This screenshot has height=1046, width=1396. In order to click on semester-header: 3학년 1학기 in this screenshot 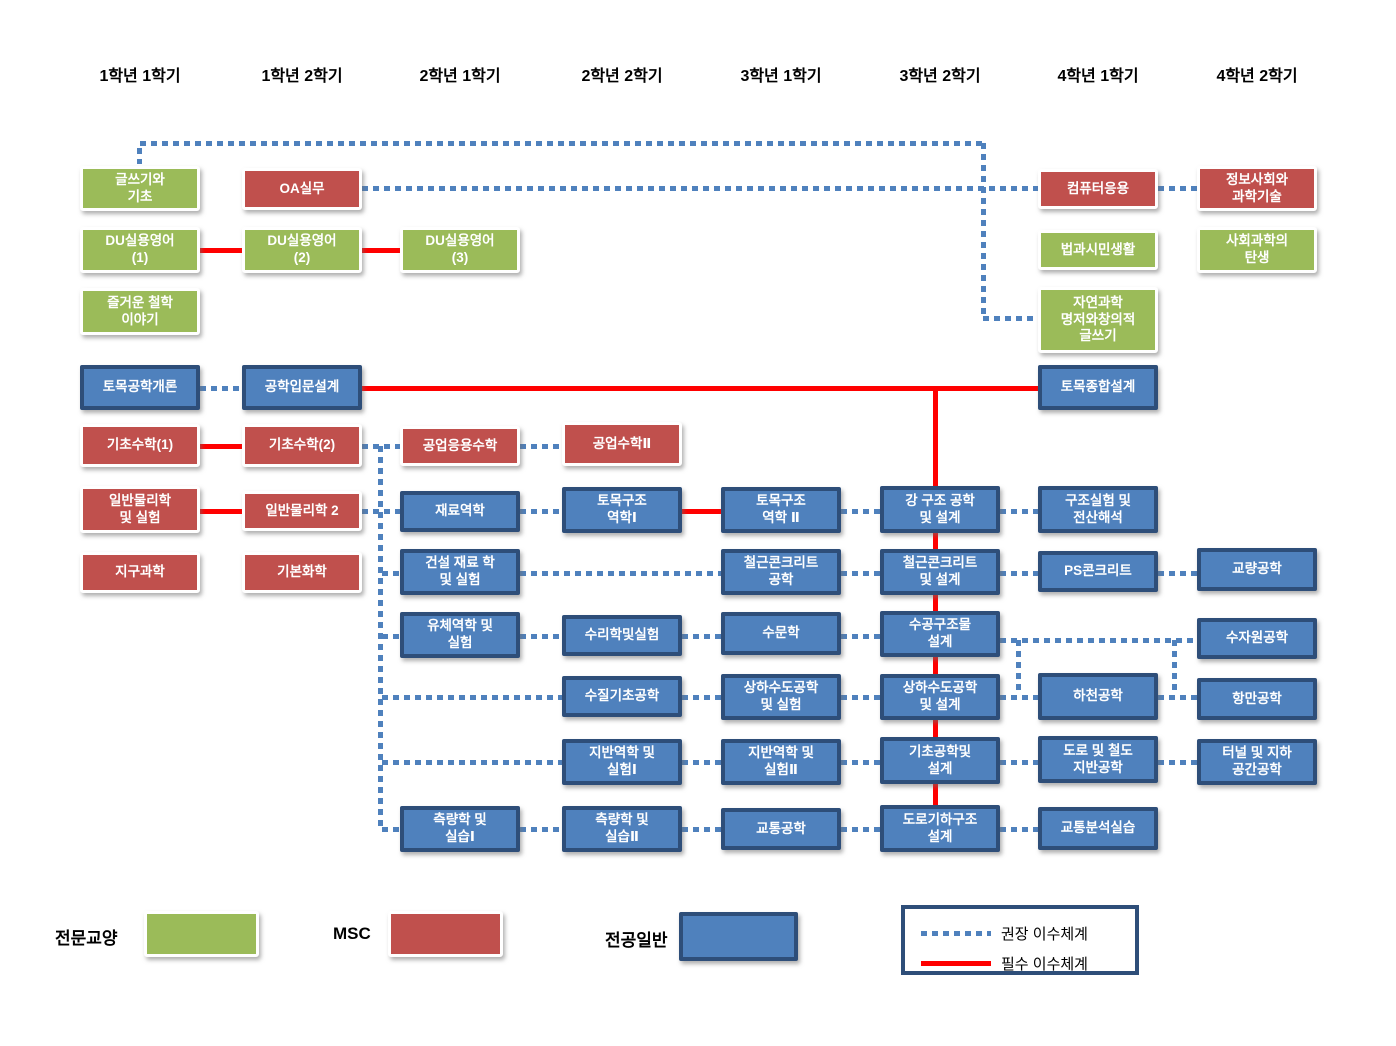, I will do `click(781, 76)`.